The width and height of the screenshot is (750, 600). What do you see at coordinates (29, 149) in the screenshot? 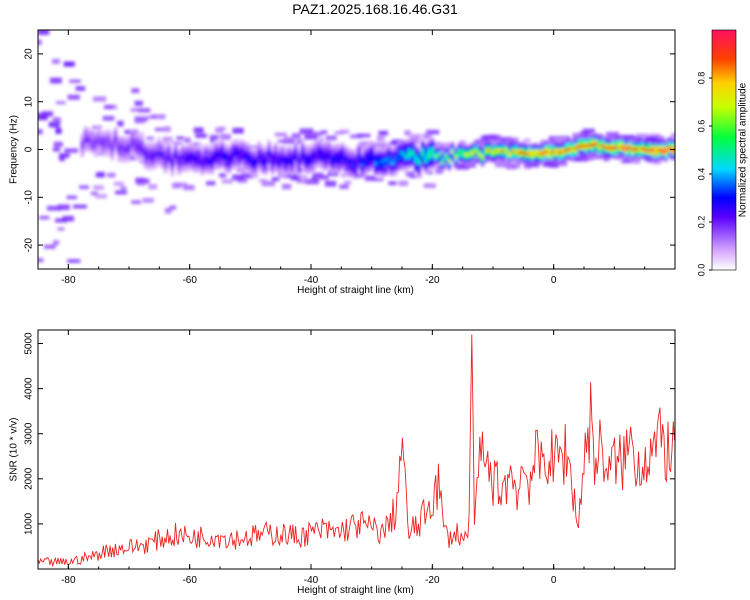
I see `spectrogram-y-tick-label: 0` at bounding box center [29, 149].